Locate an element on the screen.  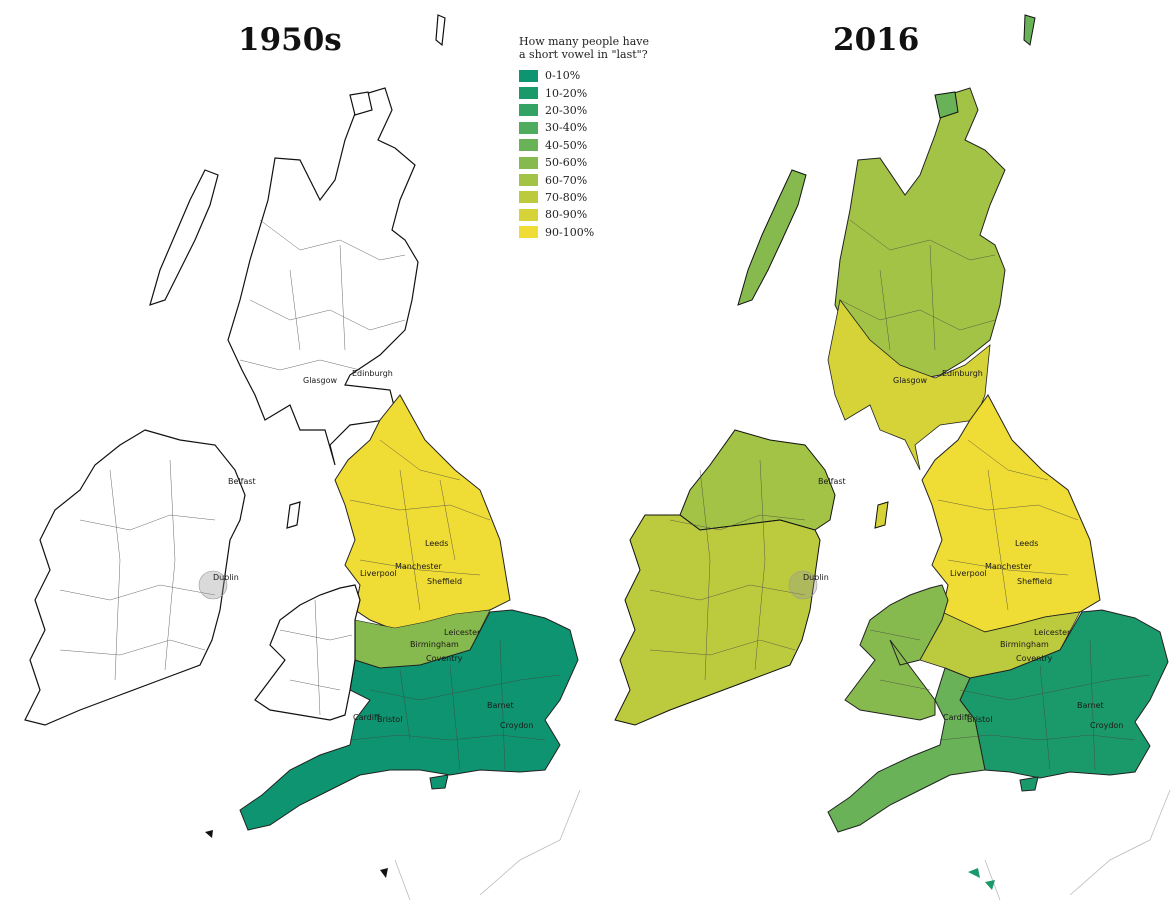
ireland-region is located at coordinates (135, 577).